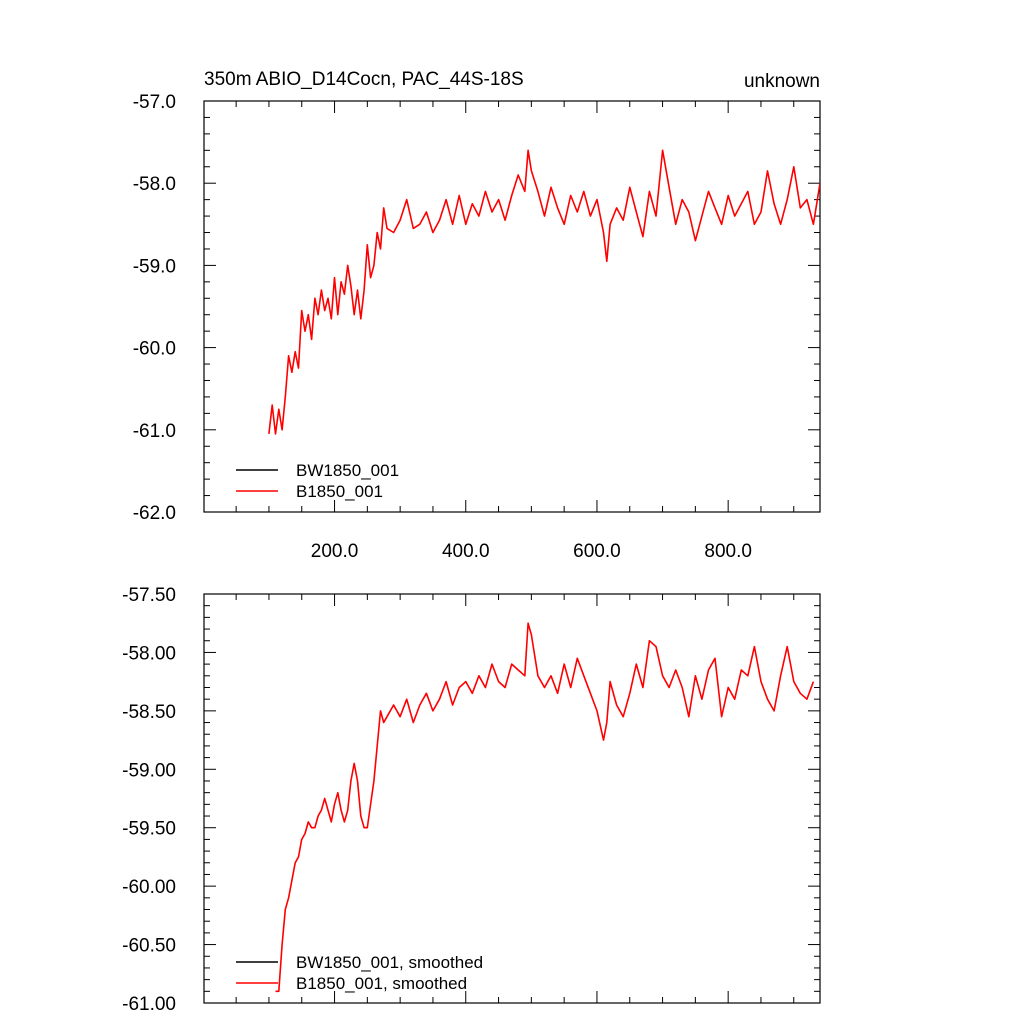 Image resolution: width=1024 pixels, height=1024 pixels. I want to click on legend-label-1: B1850_001, smoothed, so click(381, 983).